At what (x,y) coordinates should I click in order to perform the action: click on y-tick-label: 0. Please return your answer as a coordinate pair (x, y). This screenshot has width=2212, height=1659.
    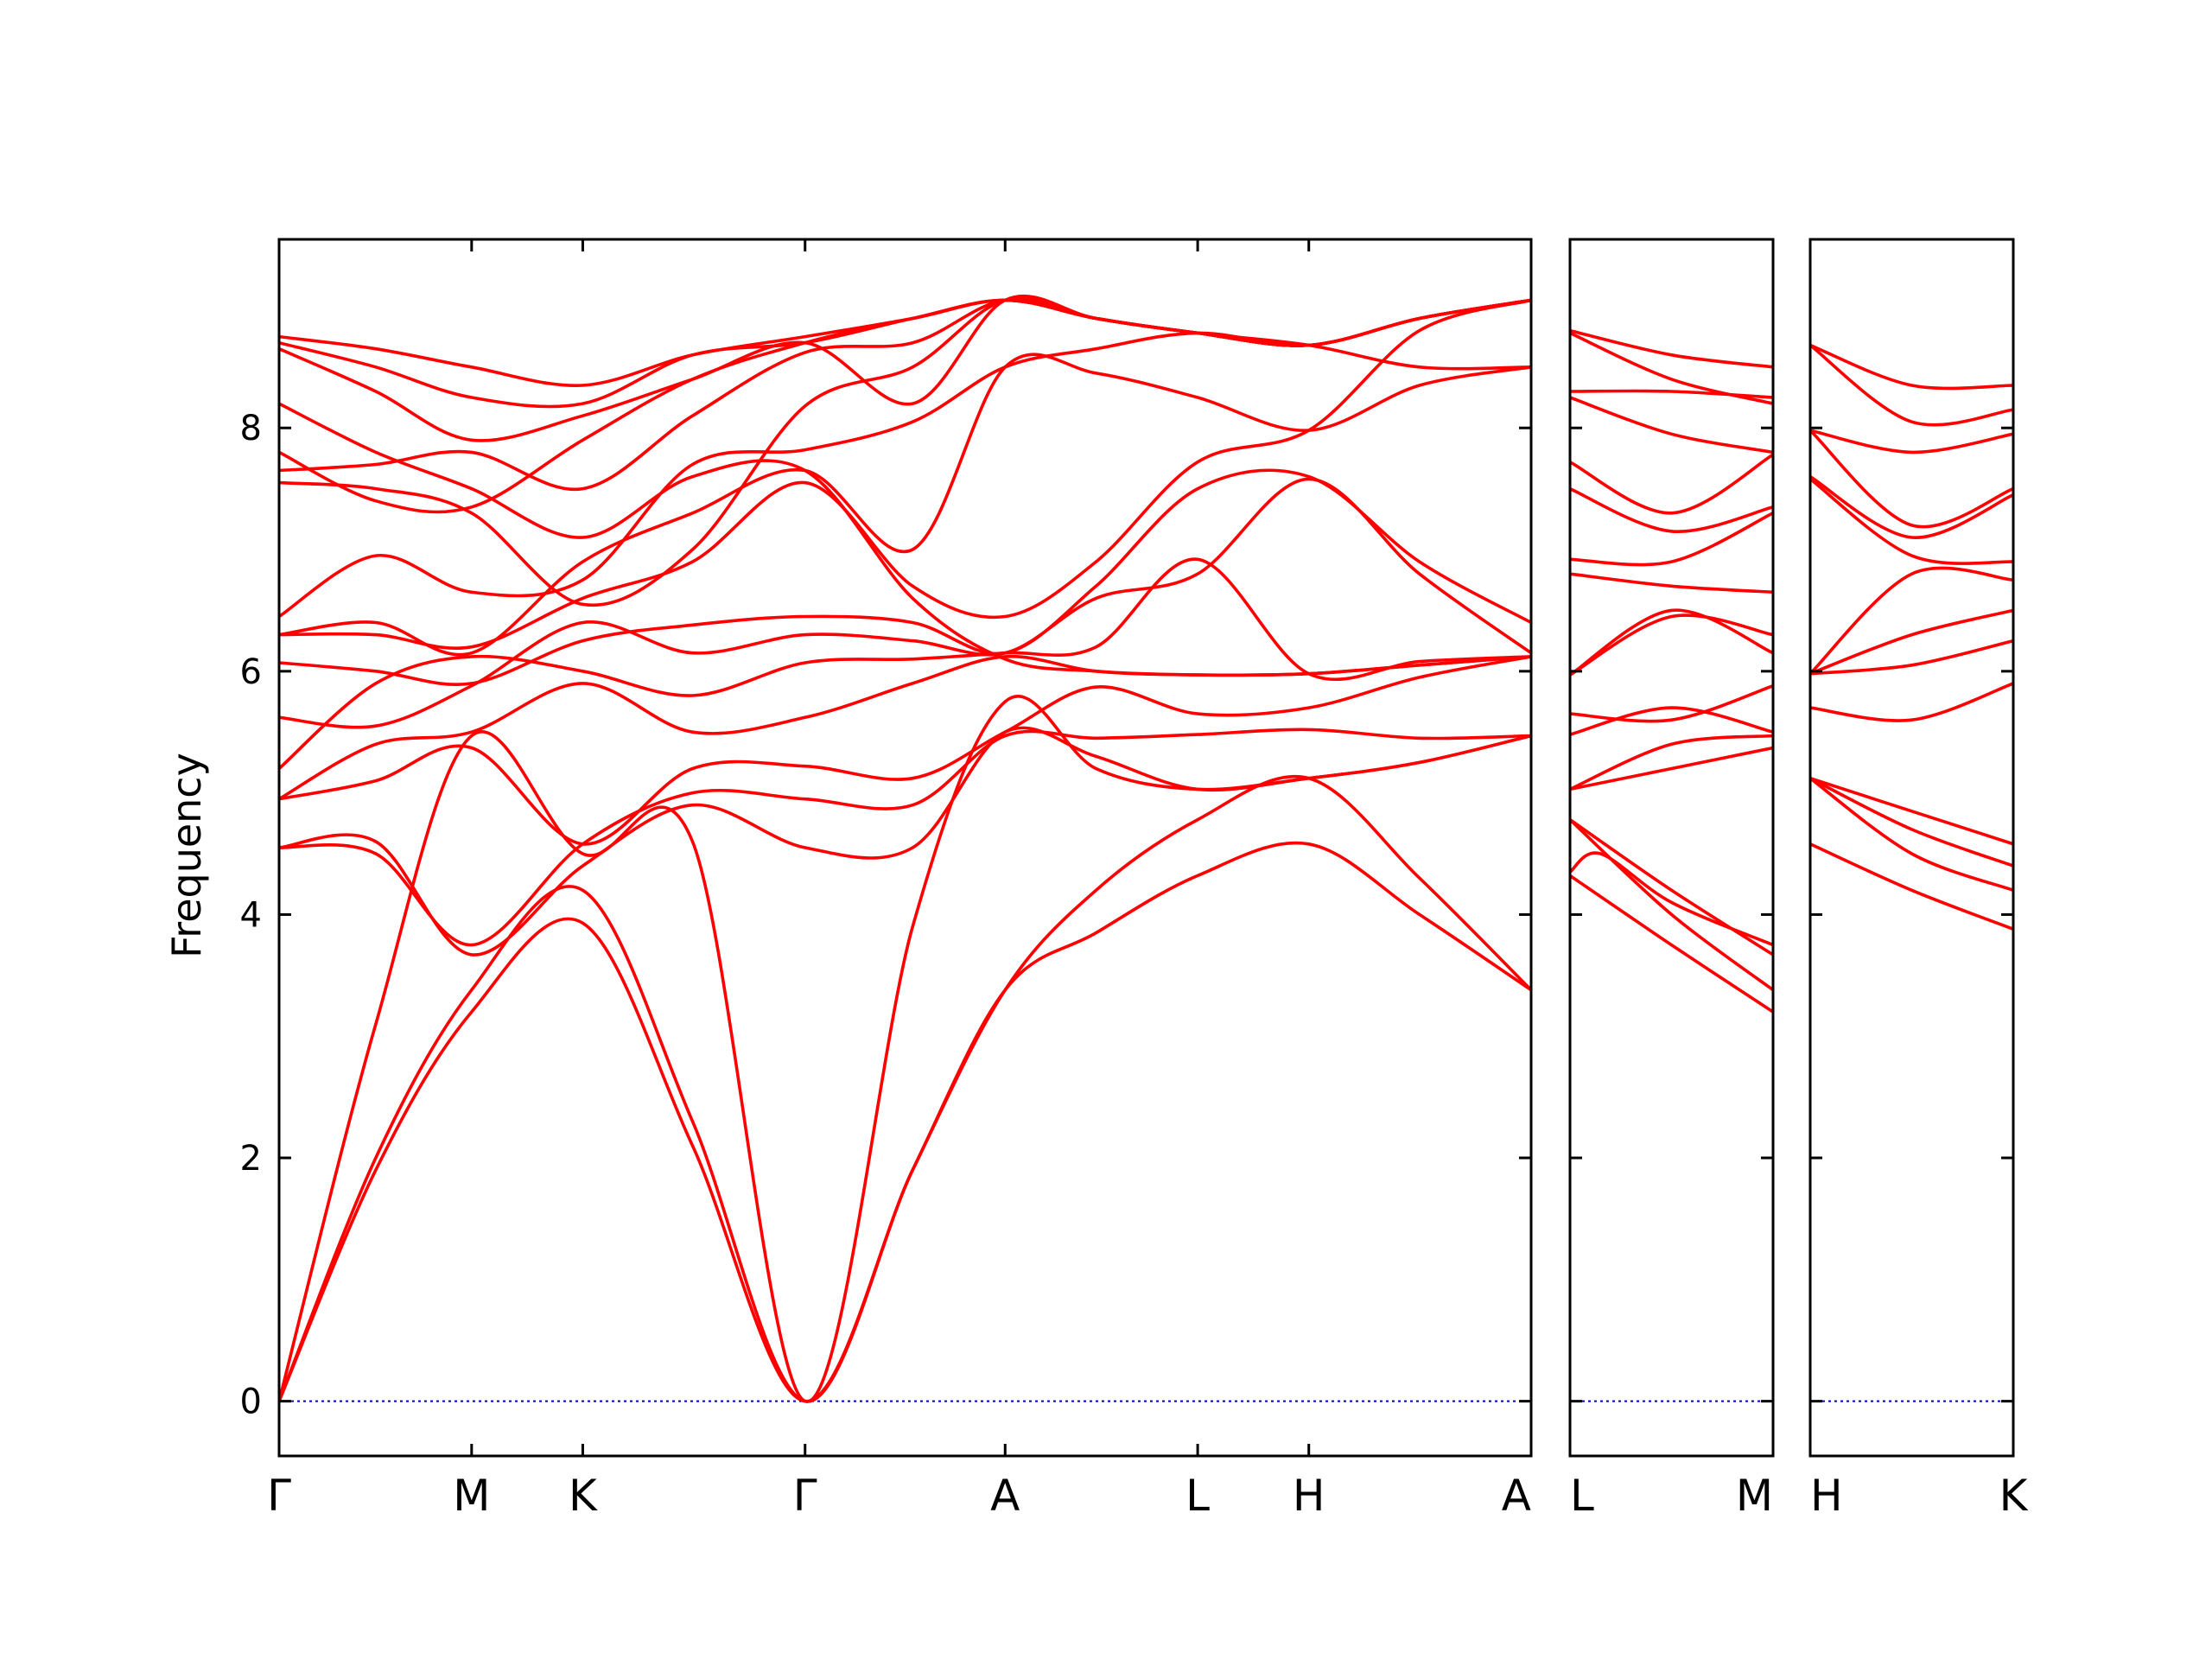
    Looking at the image, I should click on (251, 1402).